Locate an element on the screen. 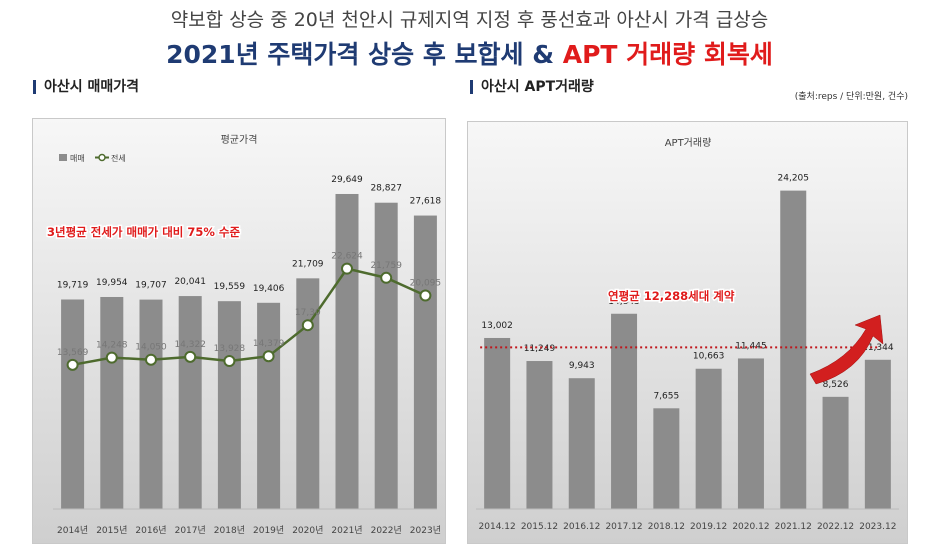 The height and width of the screenshot is (552, 939). jeonse-data-label: 13,928 is located at coordinates (230, 349).